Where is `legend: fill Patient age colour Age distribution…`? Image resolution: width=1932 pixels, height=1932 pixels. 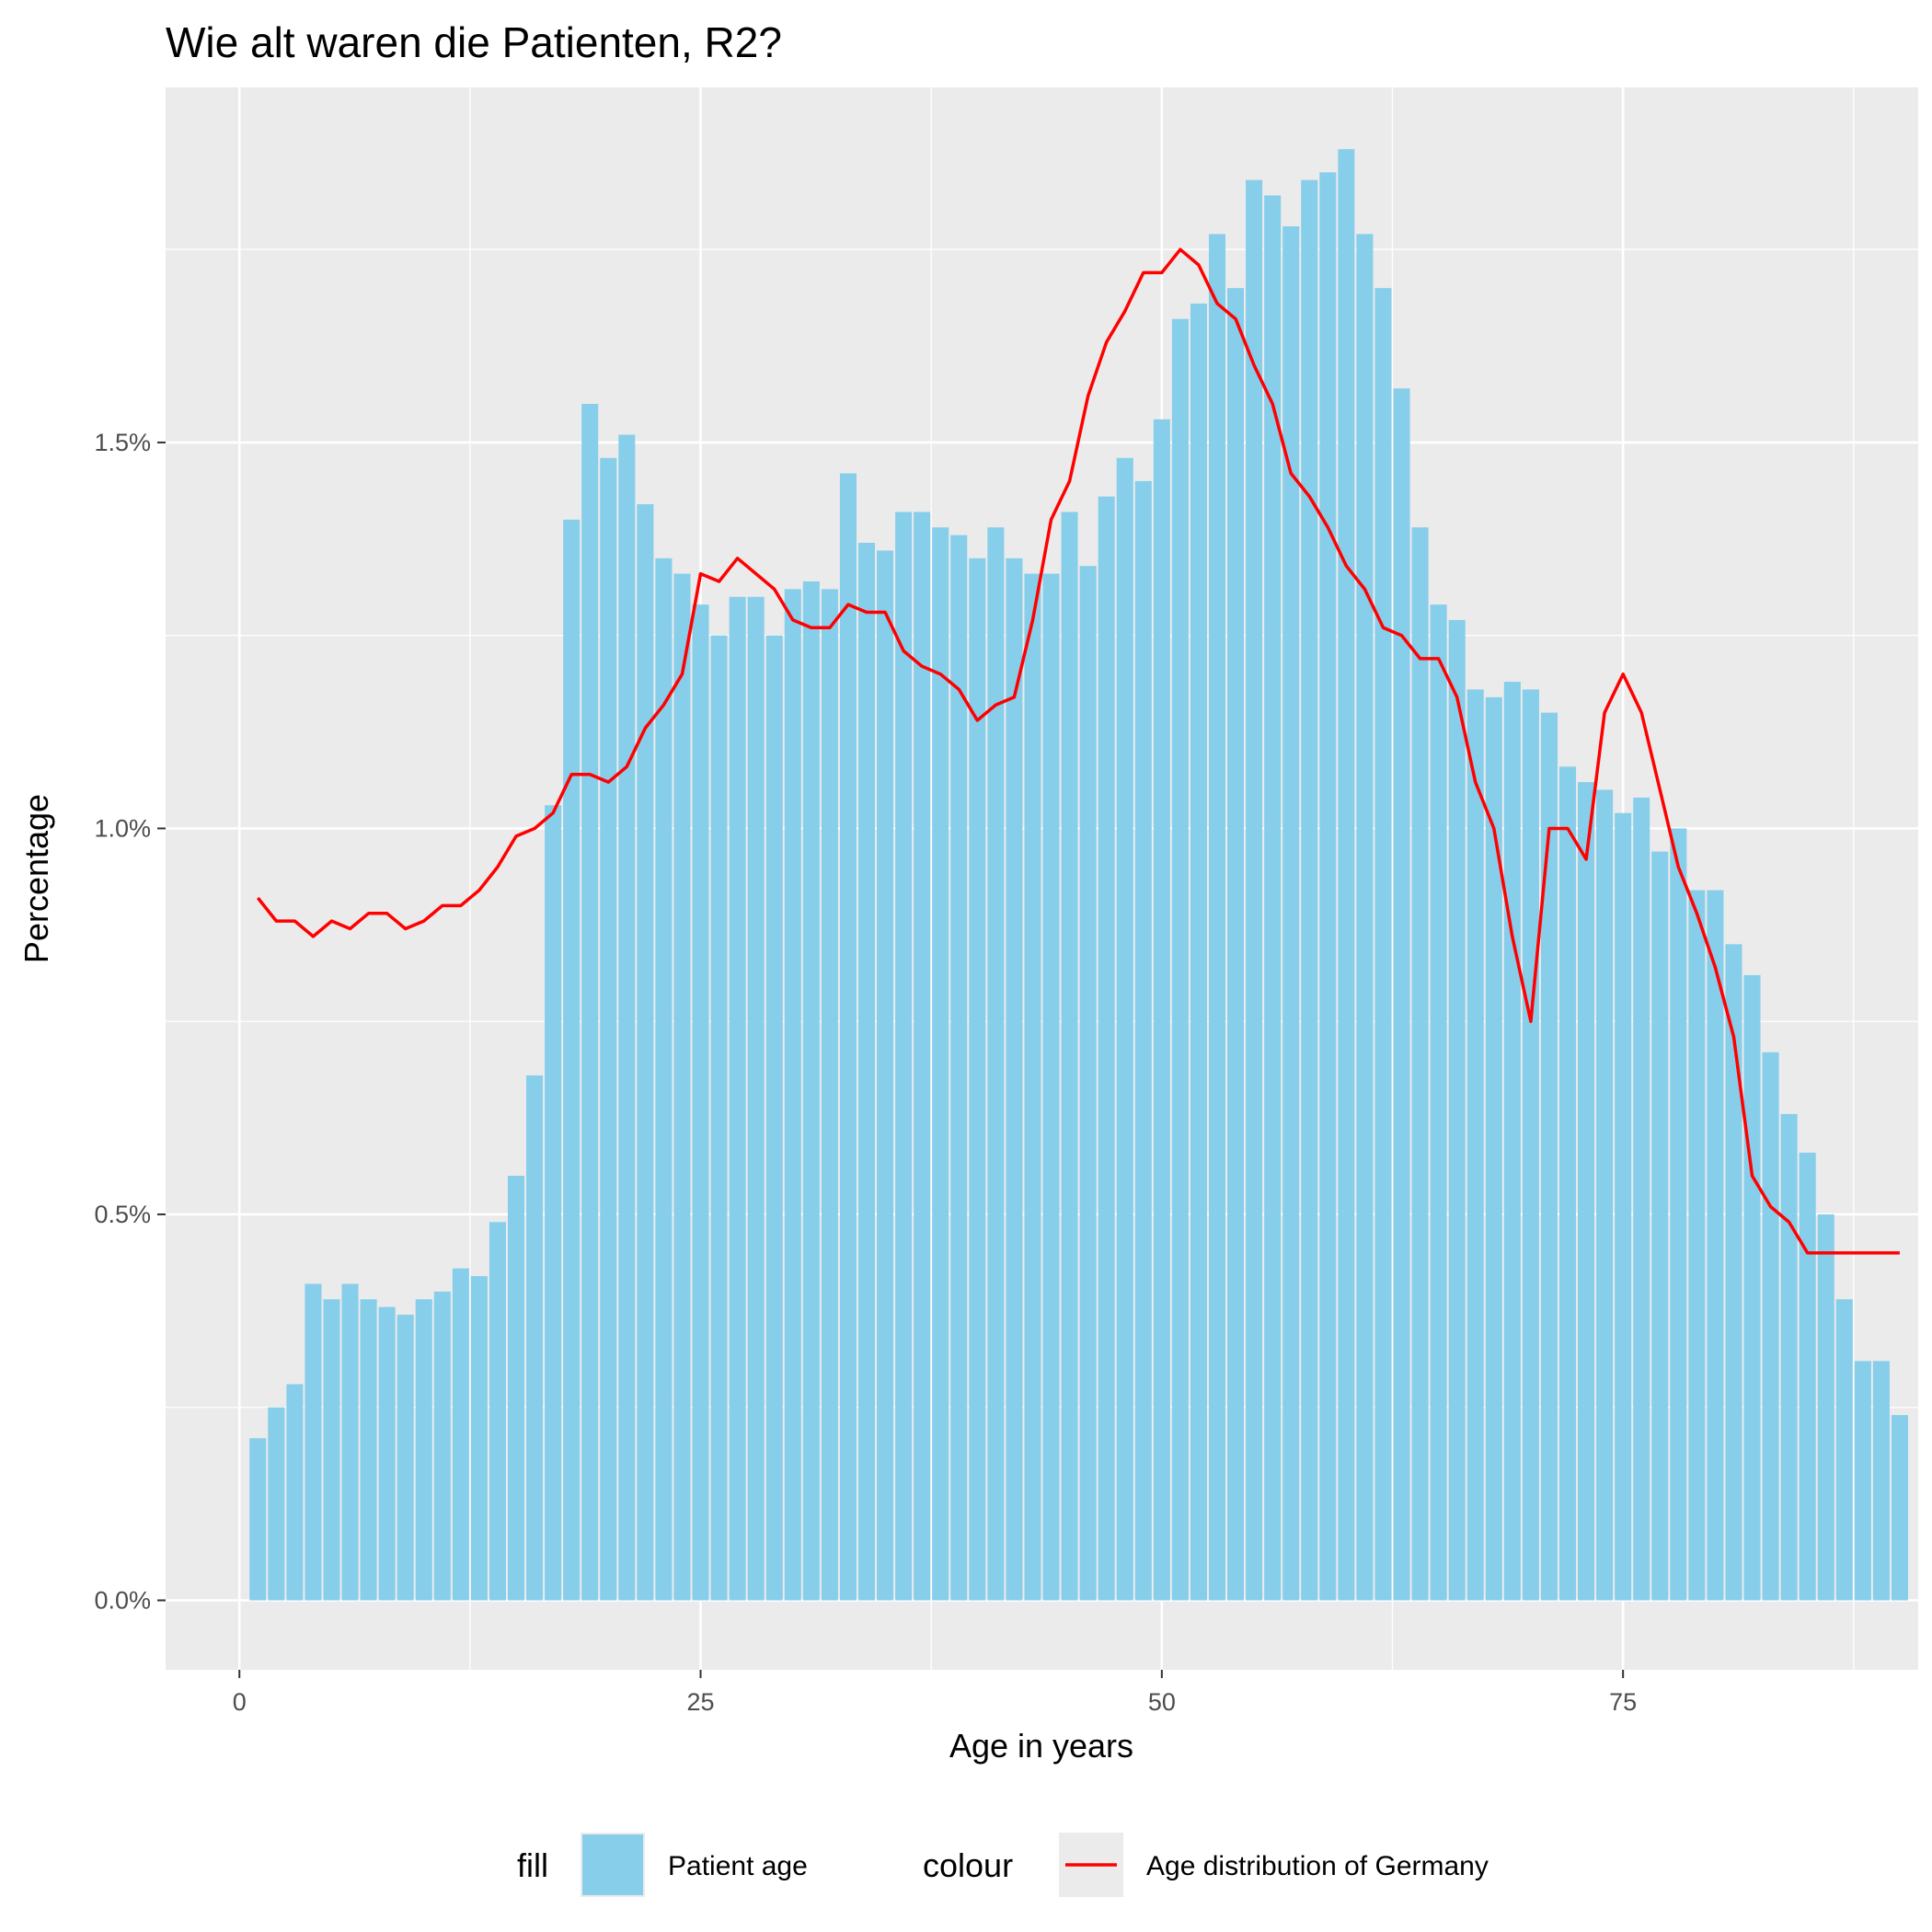
legend: fill Patient age colour Age distribution… is located at coordinates (1003, 1865).